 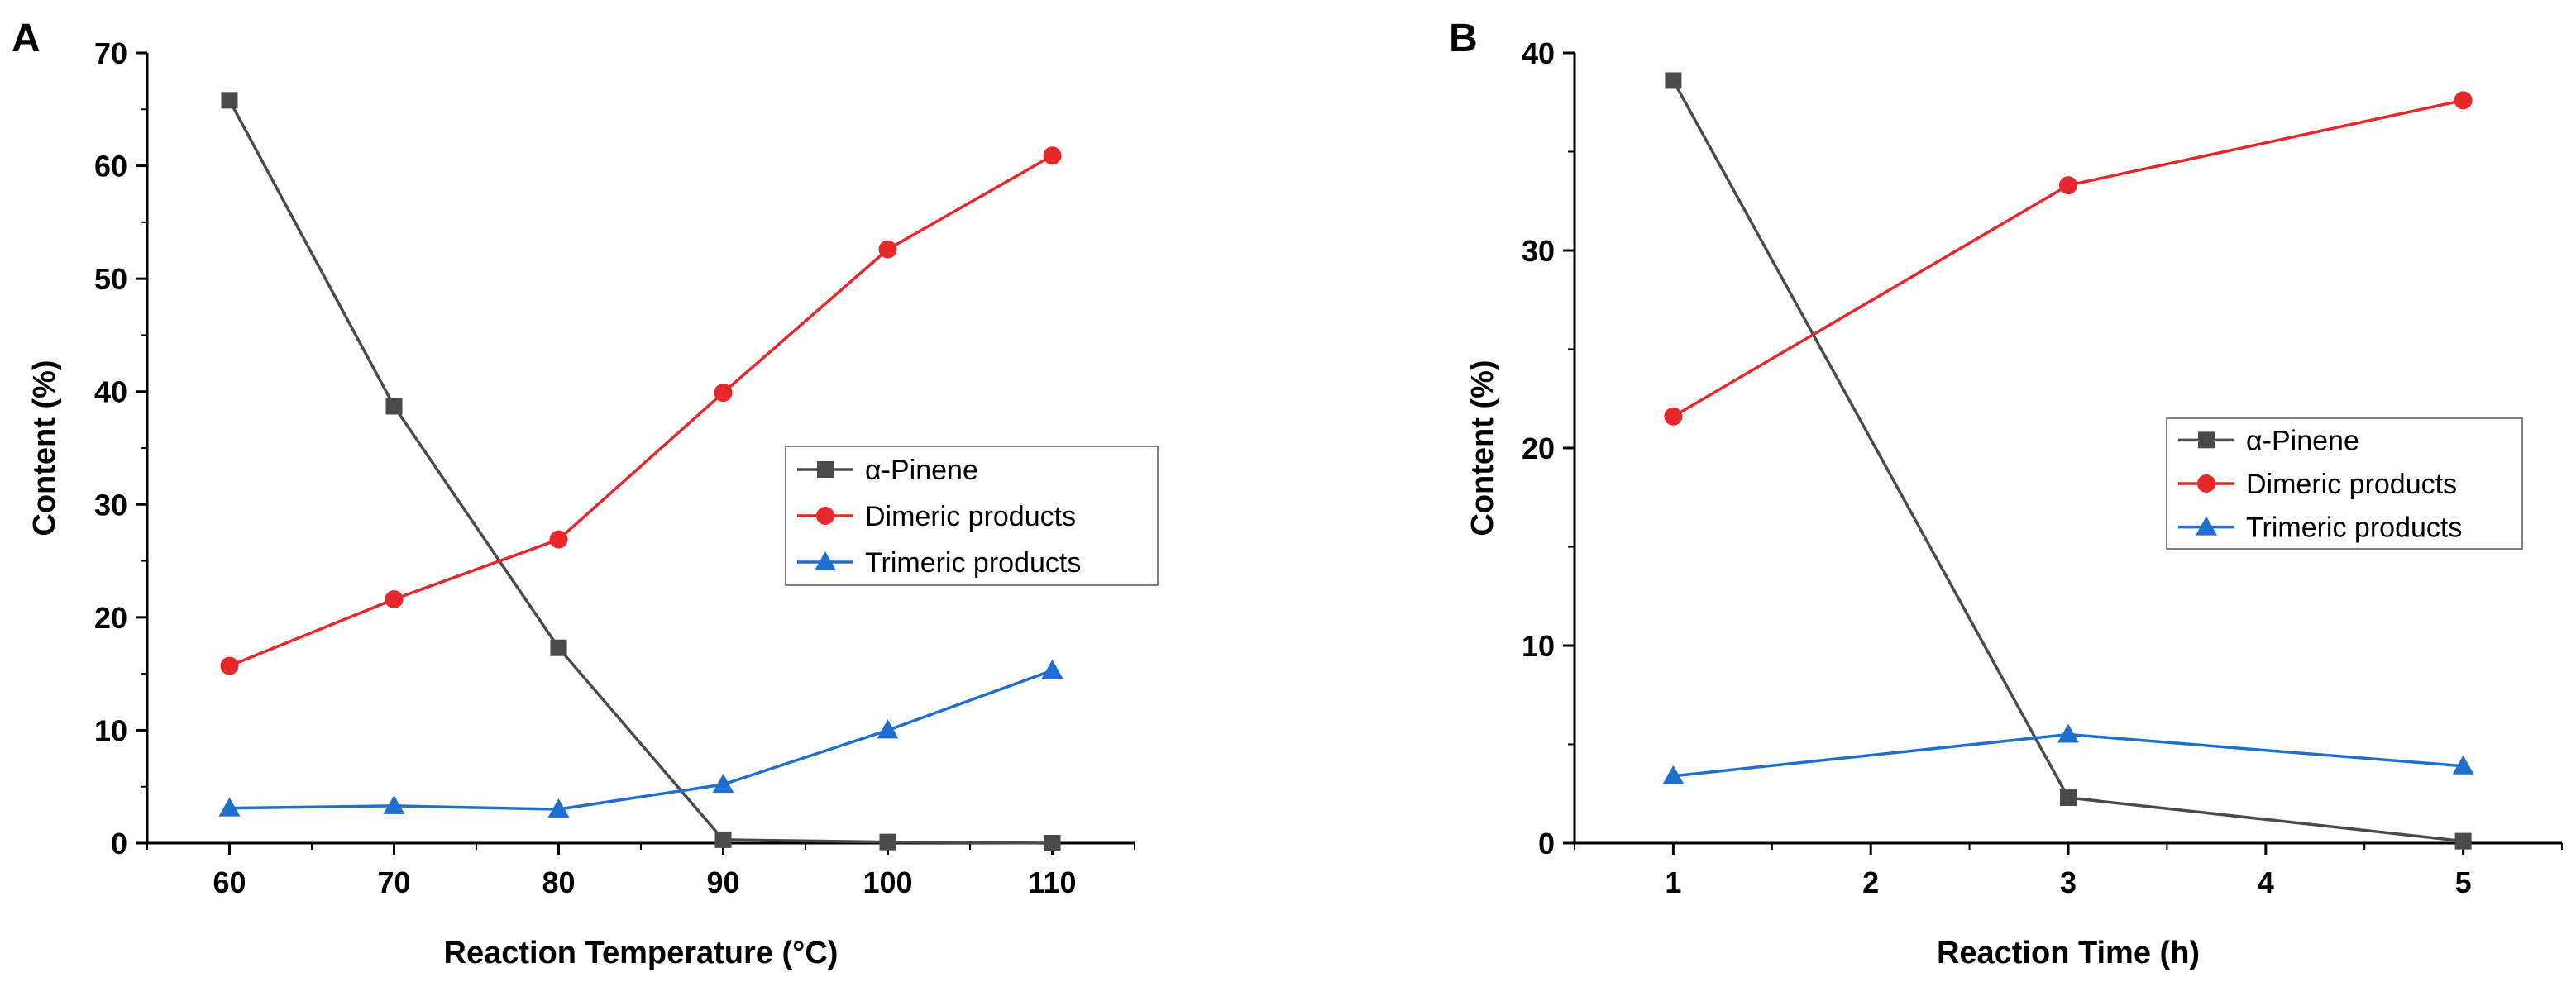 What do you see at coordinates (641, 953) in the screenshot?
I see `x-axis-title: Reaction Temperature (°C)` at bounding box center [641, 953].